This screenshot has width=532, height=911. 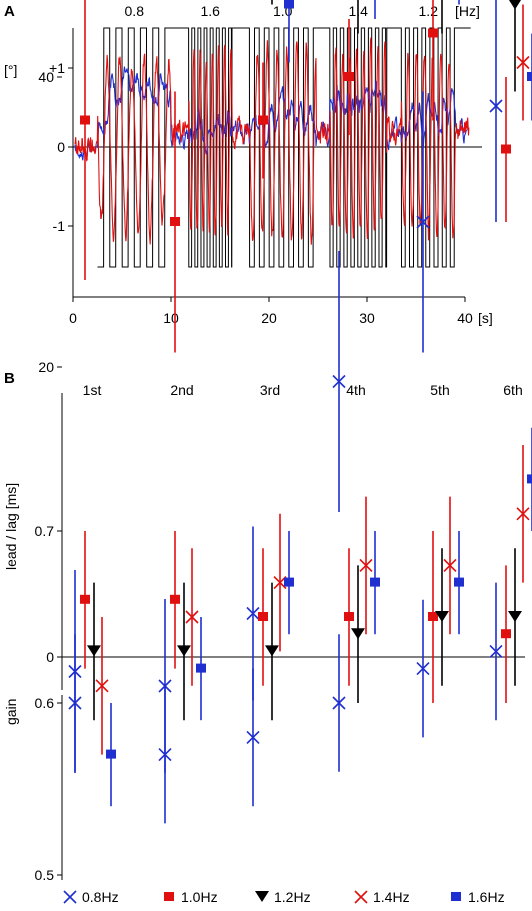 I want to click on panel-a-x-tick-label: 20, so click(x=269, y=318).